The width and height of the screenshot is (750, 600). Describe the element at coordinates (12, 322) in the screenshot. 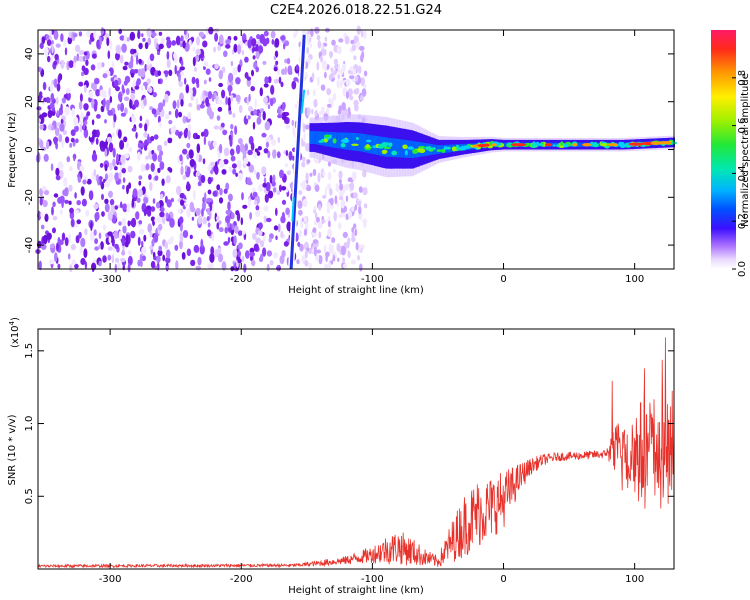

I see `multiplier-exp: 4` at that location.